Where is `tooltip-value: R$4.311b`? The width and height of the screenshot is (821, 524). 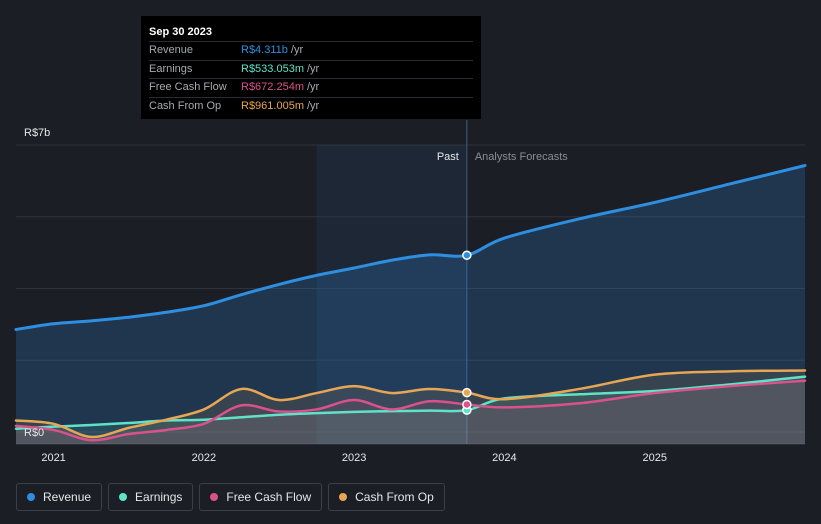
tooltip-value: R$4.311b is located at coordinates (264, 50).